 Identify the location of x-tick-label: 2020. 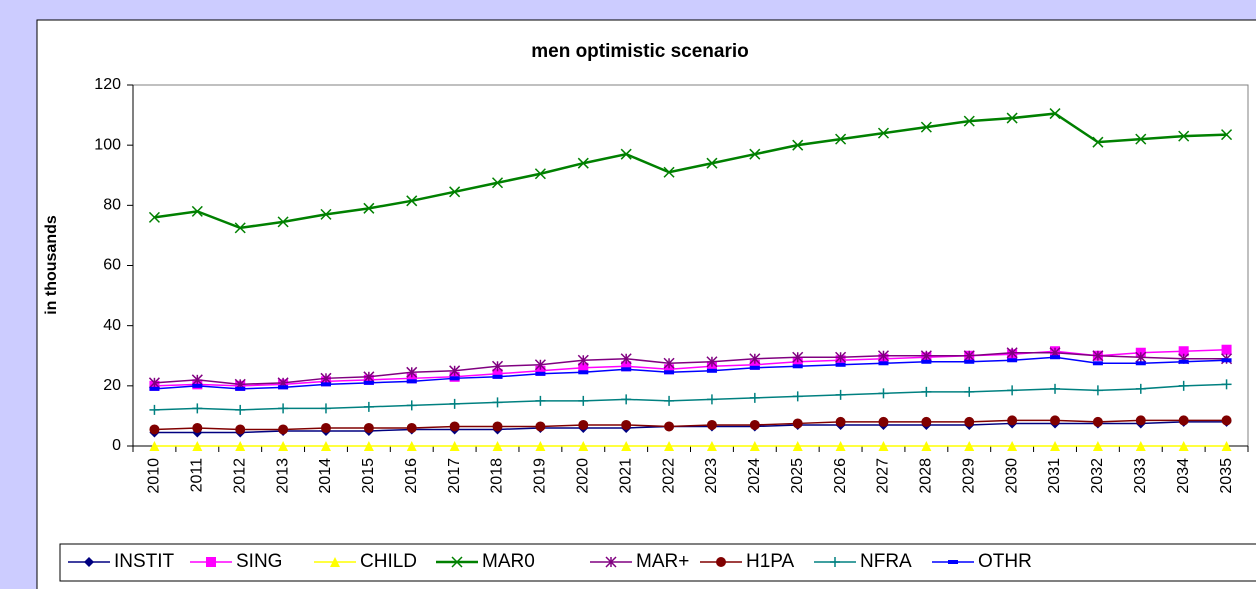
(583, 476).